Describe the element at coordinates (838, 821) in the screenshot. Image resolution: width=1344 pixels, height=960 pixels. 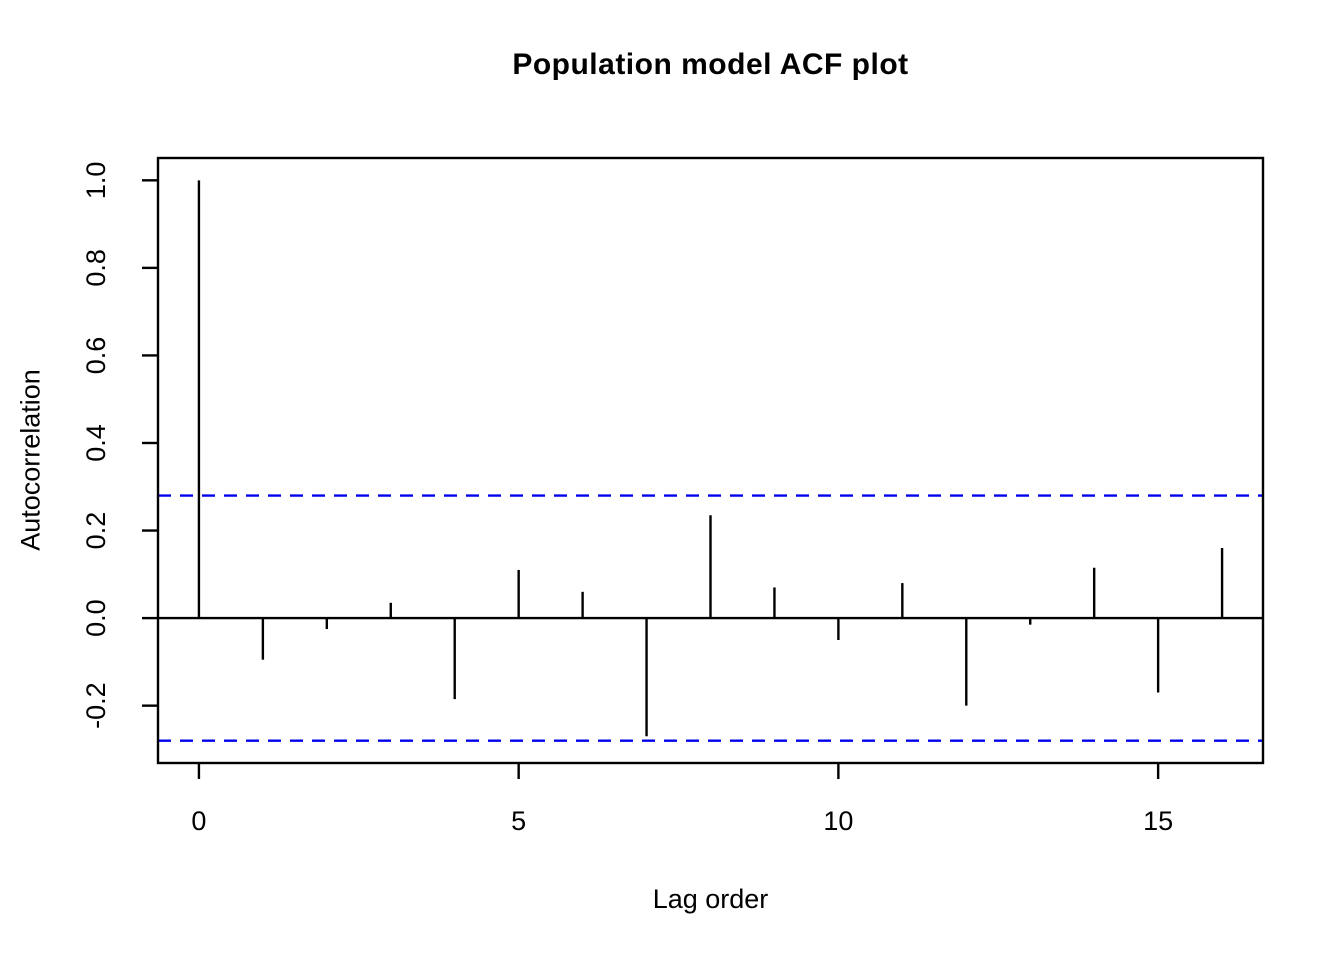
I see `x-tick-label-10: 10` at that location.